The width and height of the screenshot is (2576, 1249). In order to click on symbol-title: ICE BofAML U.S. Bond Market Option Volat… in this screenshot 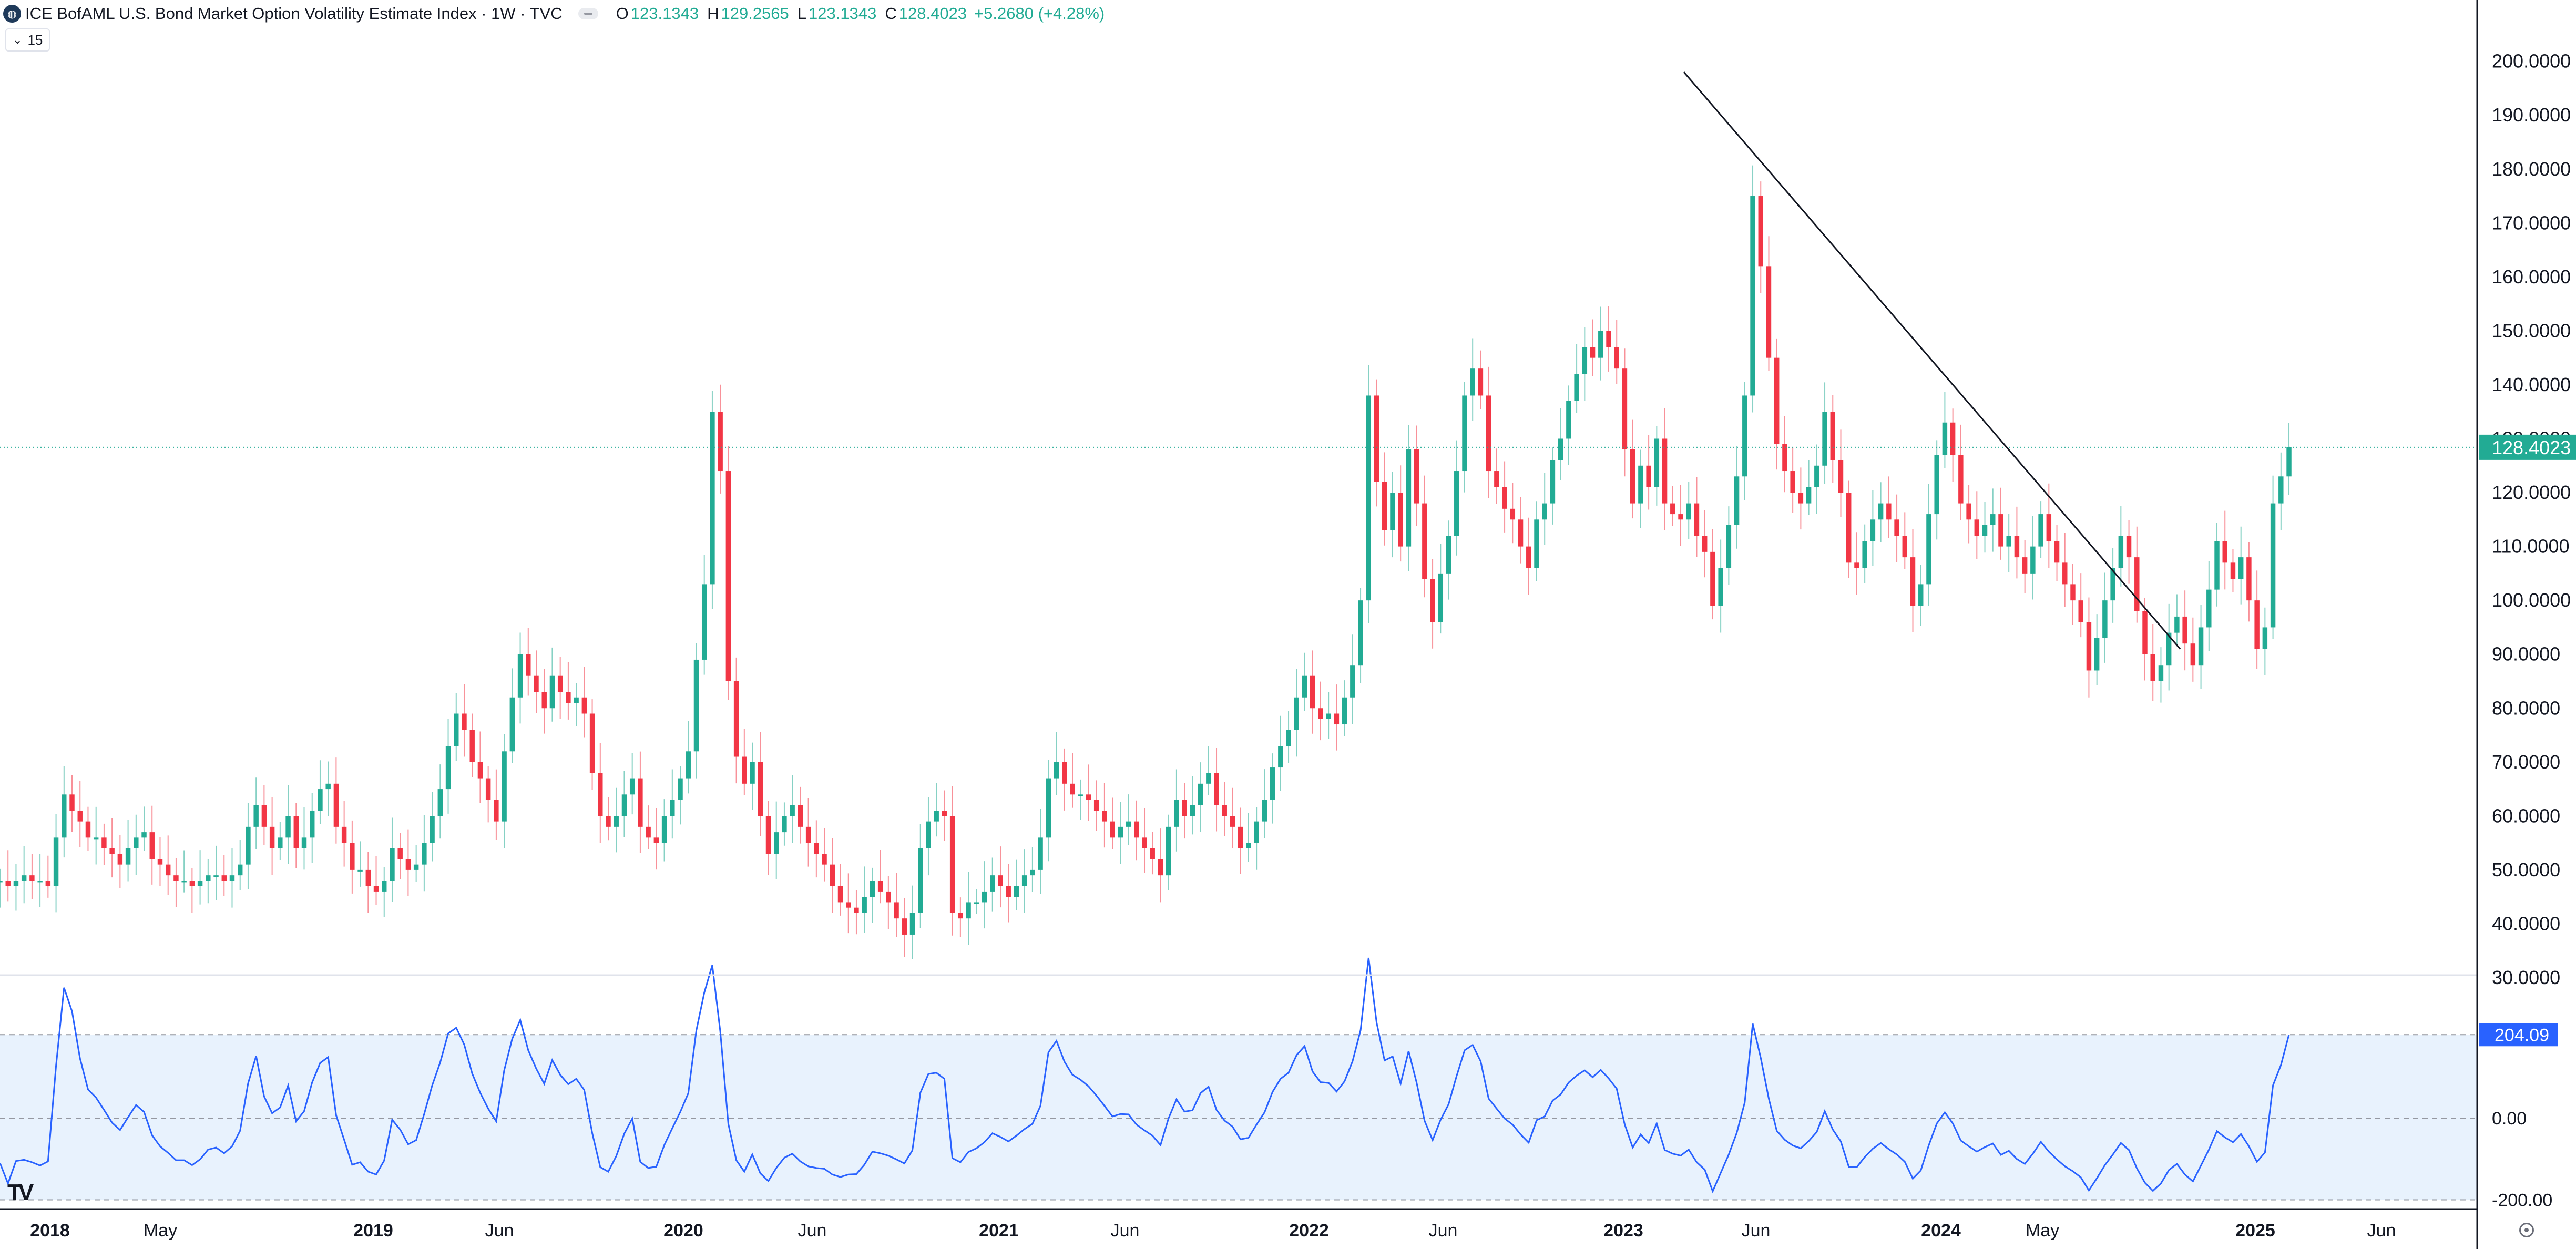, I will do `click(294, 13)`.